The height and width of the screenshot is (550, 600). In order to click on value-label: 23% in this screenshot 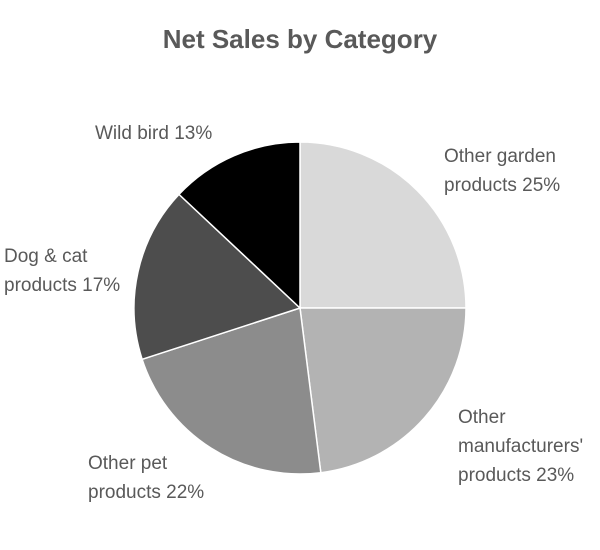, I will do `click(555, 475)`.